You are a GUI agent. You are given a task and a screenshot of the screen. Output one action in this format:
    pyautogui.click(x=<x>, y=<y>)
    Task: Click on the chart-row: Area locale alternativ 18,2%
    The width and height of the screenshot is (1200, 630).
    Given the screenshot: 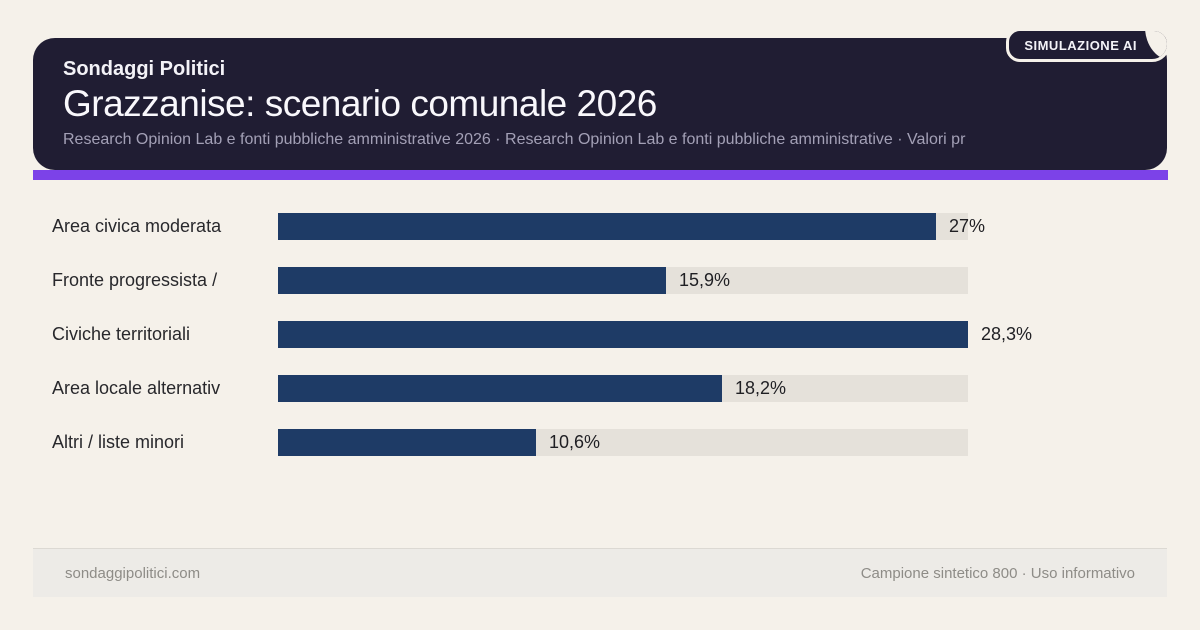 What is the action you would take?
    pyautogui.click(x=602, y=388)
    